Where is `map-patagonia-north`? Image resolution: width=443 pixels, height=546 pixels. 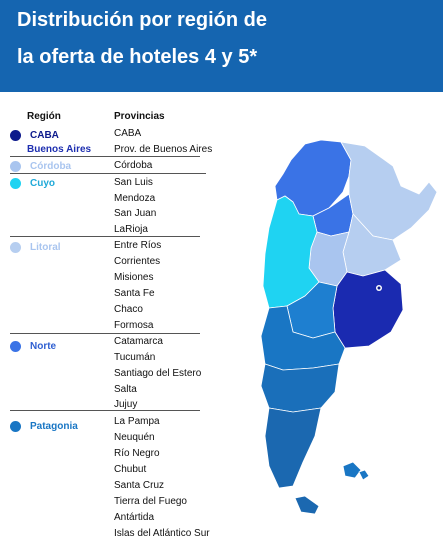 map-patagonia-north is located at coordinates (303, 338).